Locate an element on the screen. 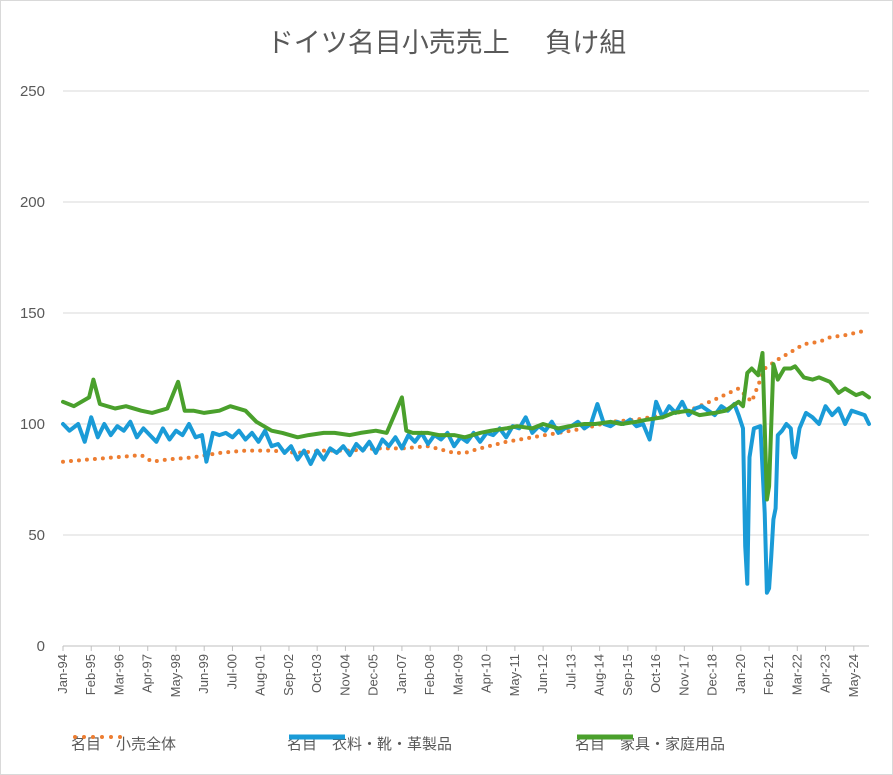  y-tick-label: 100 is located at coordinates (32, 424).